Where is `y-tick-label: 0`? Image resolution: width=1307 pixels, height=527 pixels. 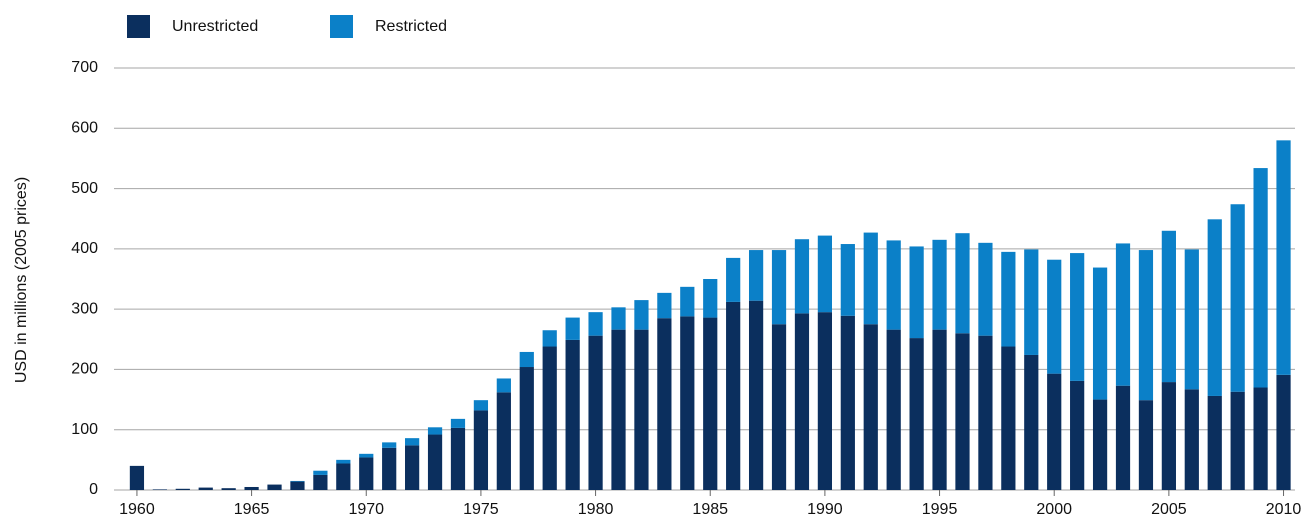
y-tick-label: 0 is located at coordinates (93, 489).